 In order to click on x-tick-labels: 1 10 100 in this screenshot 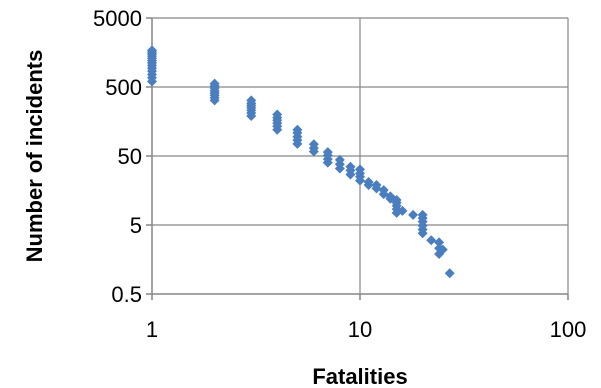, I will do `click(366, 329)`.